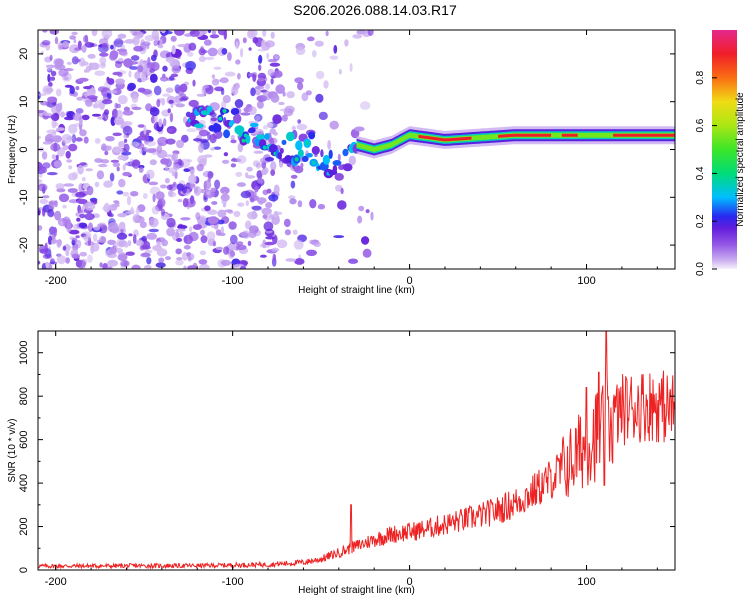  What do you see at coordinates (700, 77) in the screenshot?
I see `colorbar-tick-label: 0.8` at bounding box center [700, 77].